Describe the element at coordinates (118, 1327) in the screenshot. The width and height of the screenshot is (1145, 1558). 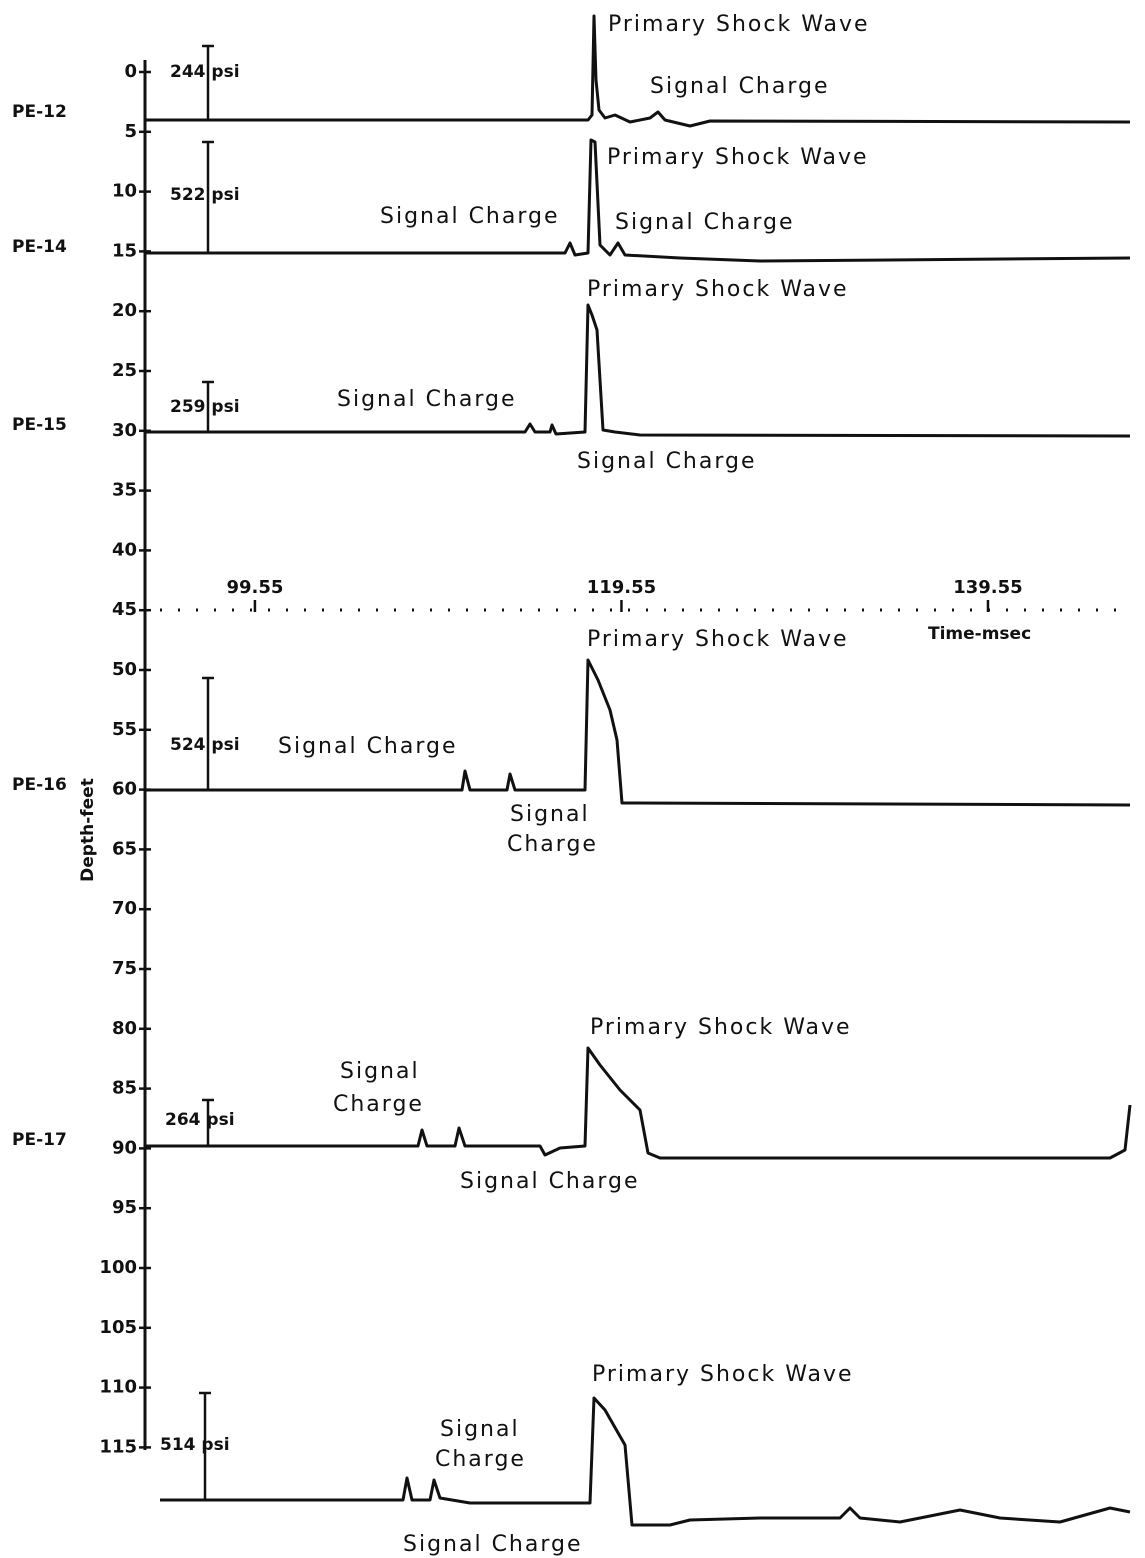
I see `y-tick-label: 105` at that location.